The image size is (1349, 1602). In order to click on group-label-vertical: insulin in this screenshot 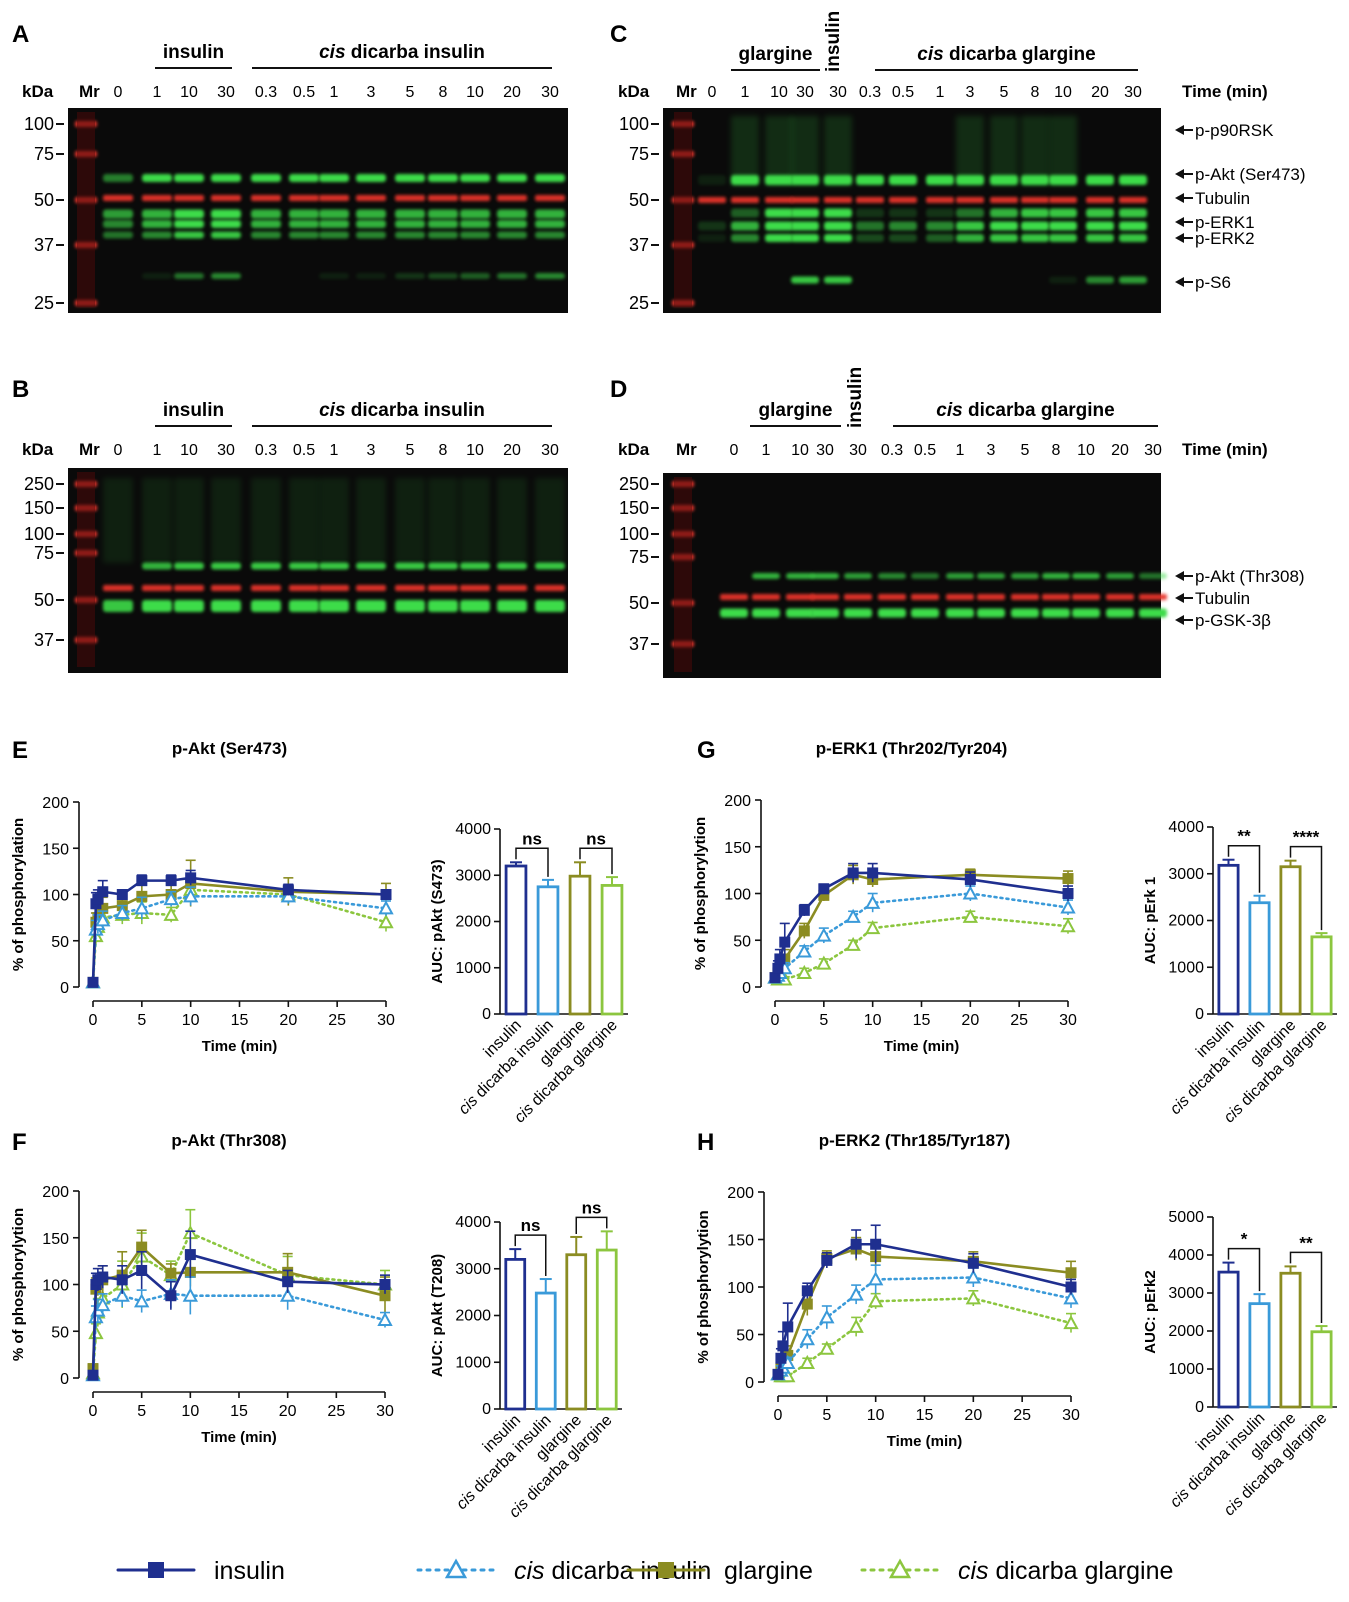, I will do `click(833, 41)`.